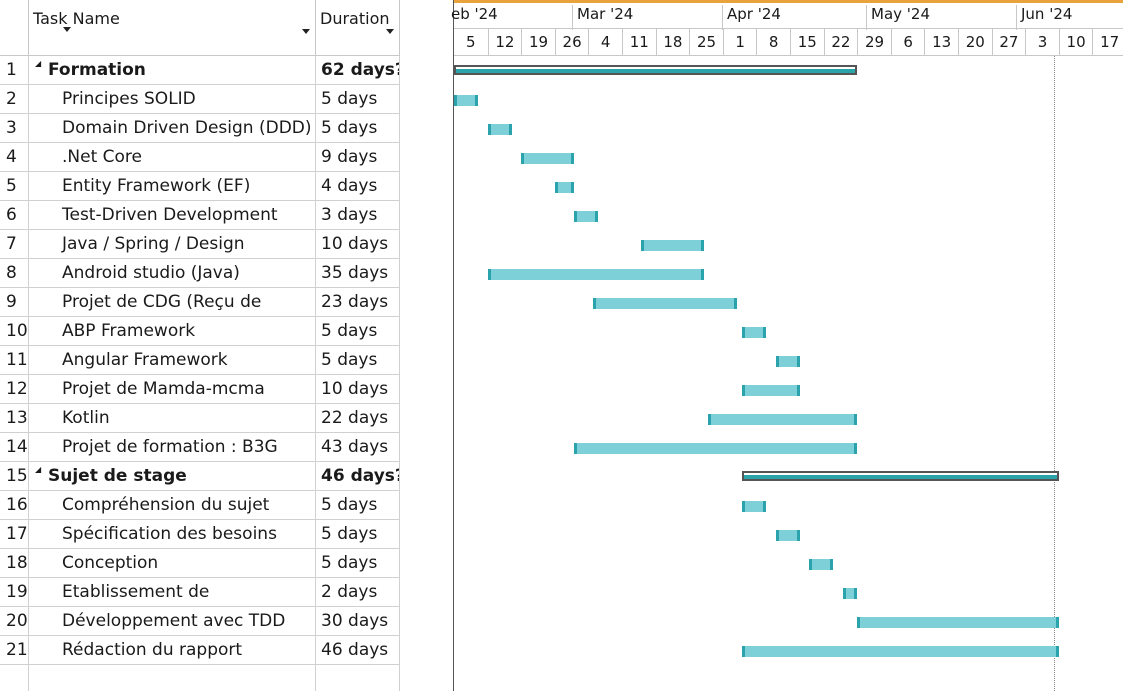  Describe the element at coordinates (14, 360) in the screenshot. I see `row-number: 11` at that location.